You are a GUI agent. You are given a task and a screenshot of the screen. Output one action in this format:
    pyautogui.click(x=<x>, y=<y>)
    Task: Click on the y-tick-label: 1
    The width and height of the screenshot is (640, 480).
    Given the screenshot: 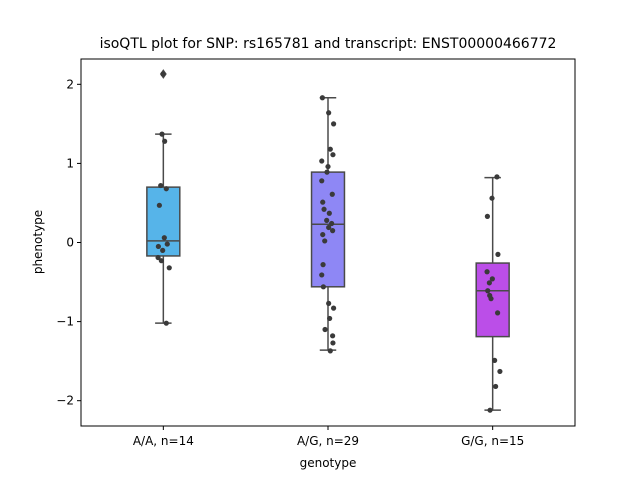 What is the action you would take?
    pyautogui.click(x=70, y=163)
    